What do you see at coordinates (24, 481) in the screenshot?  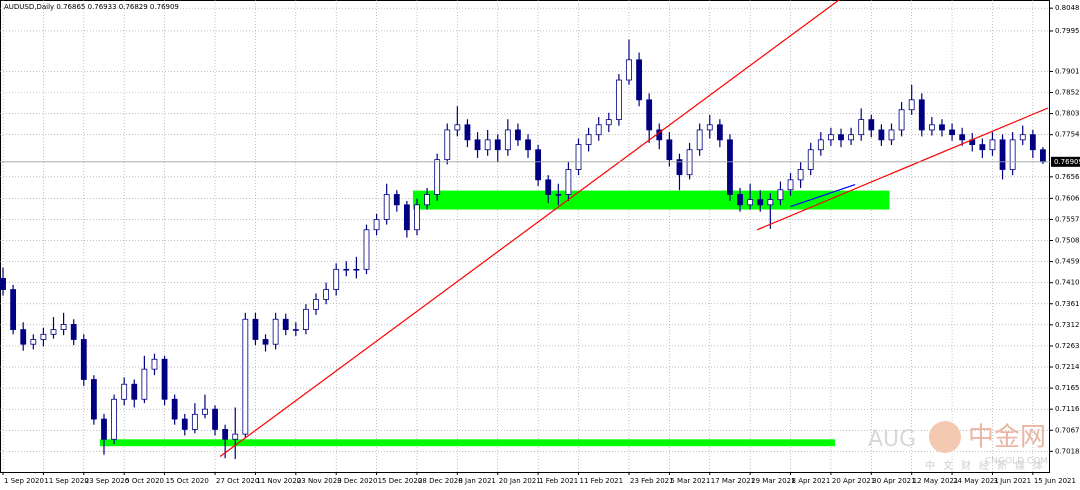 I see `x-tick-label: 1 Sep 2020` at bounding box center [24, 481].